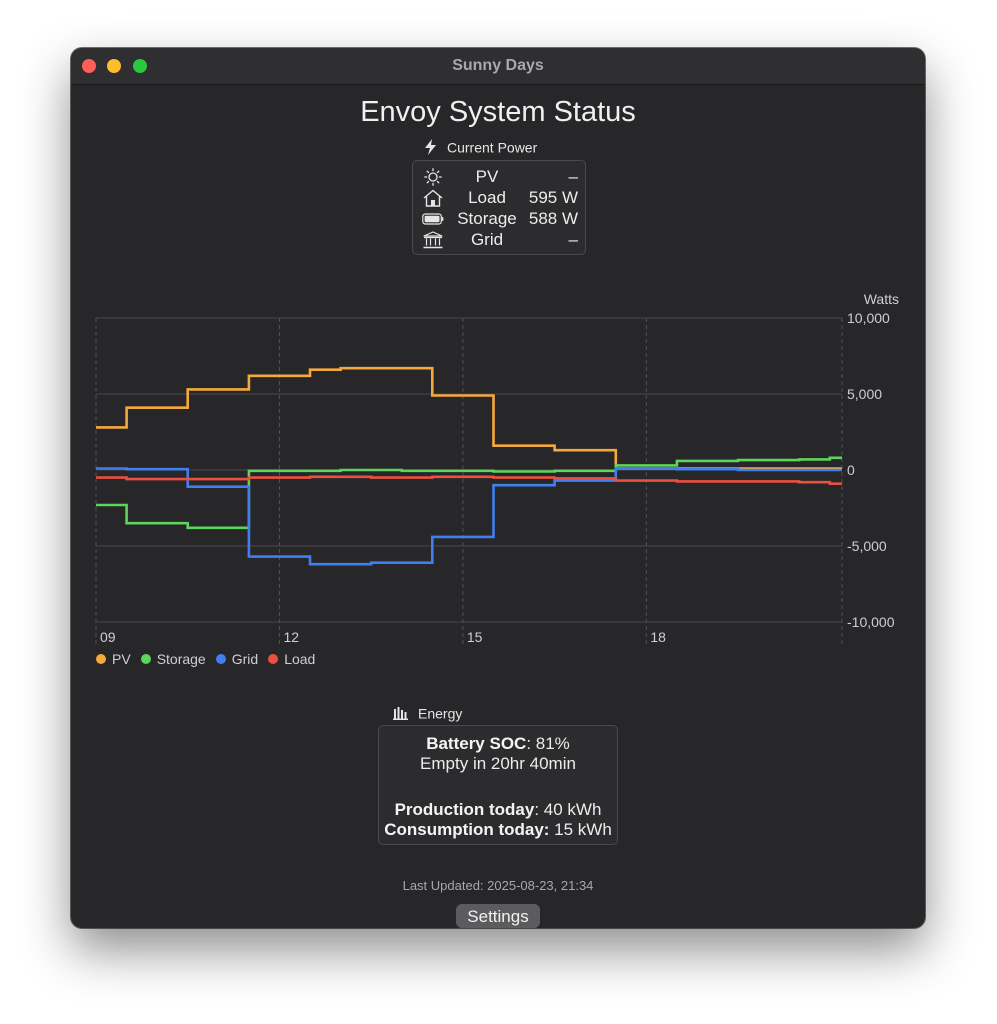 The height and width of the screenshot is (1024, 997). Describe the element at coordinates (487, 239) in the screenshot. I see `grid-label: Grid` at that location.